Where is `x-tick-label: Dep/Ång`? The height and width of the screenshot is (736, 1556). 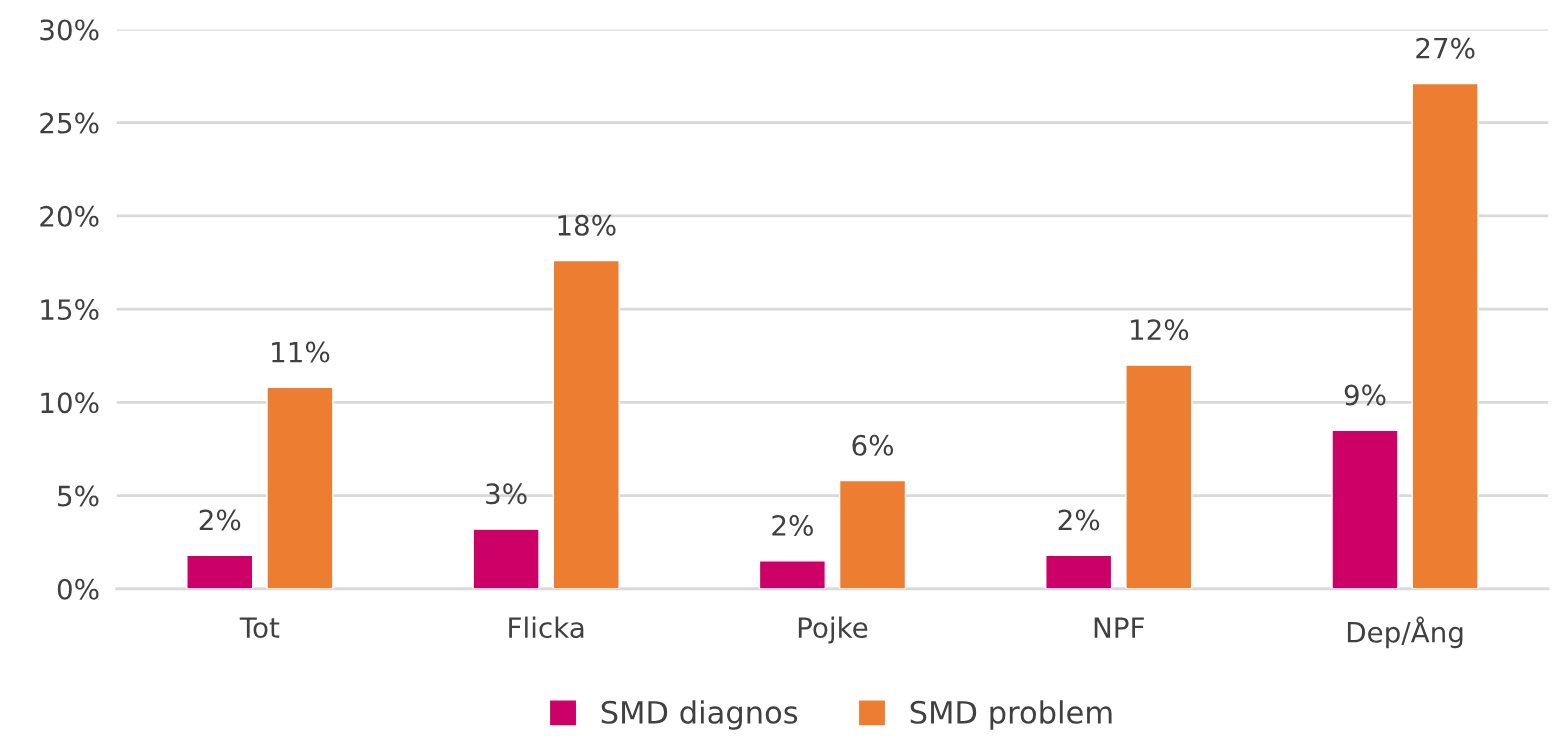 x-tick-label: Dep/Ång is located at coordinates (1405, 632).